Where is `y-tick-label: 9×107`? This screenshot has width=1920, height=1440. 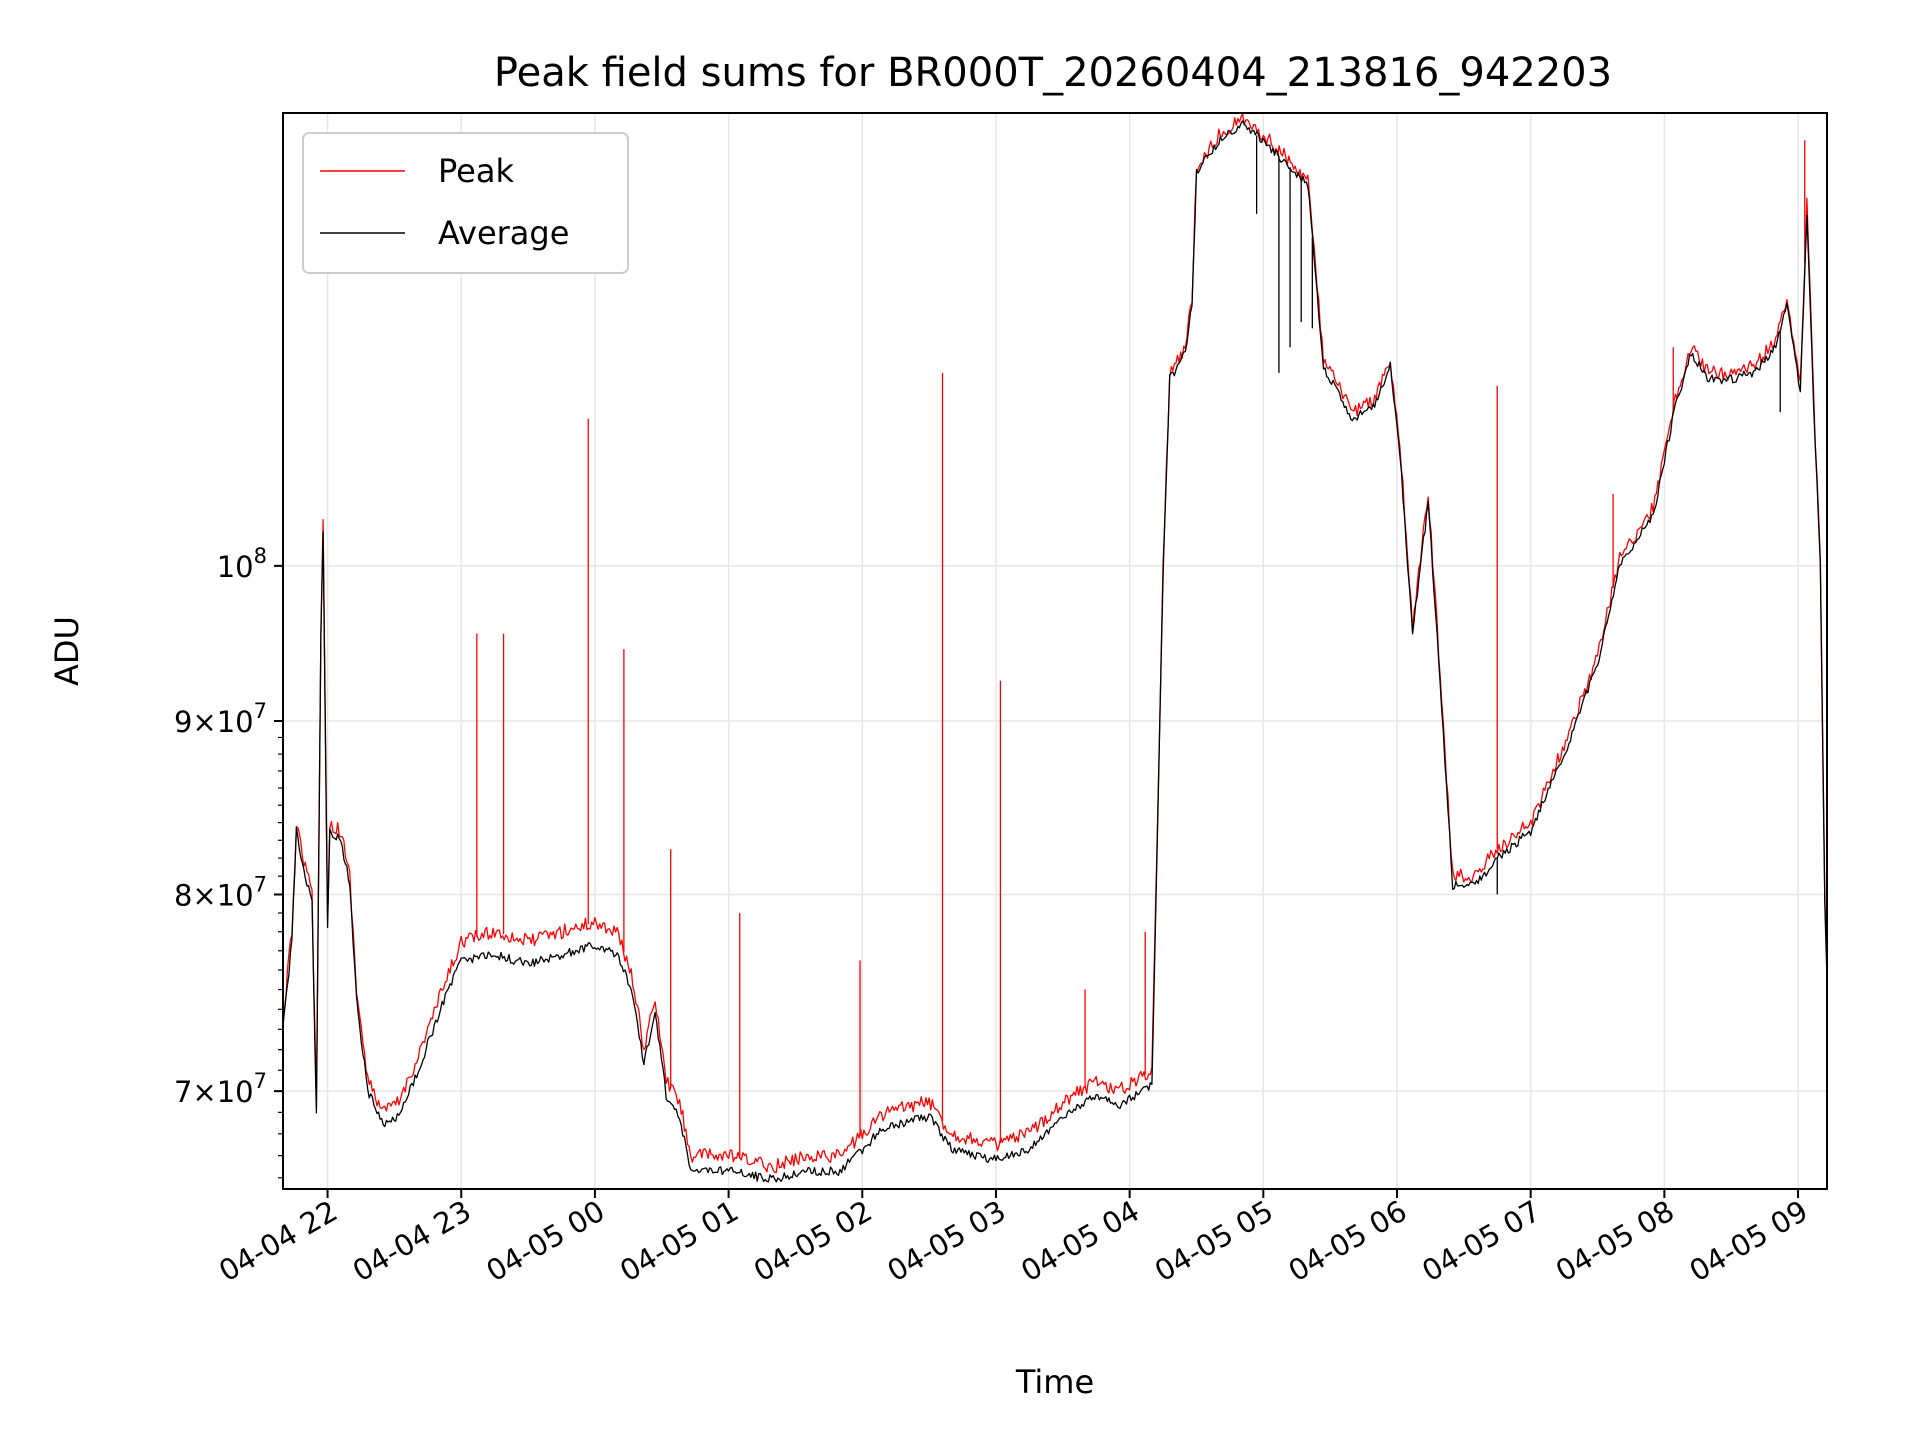 y-tick-label: 9×107 is located at coordinates (220, 719).